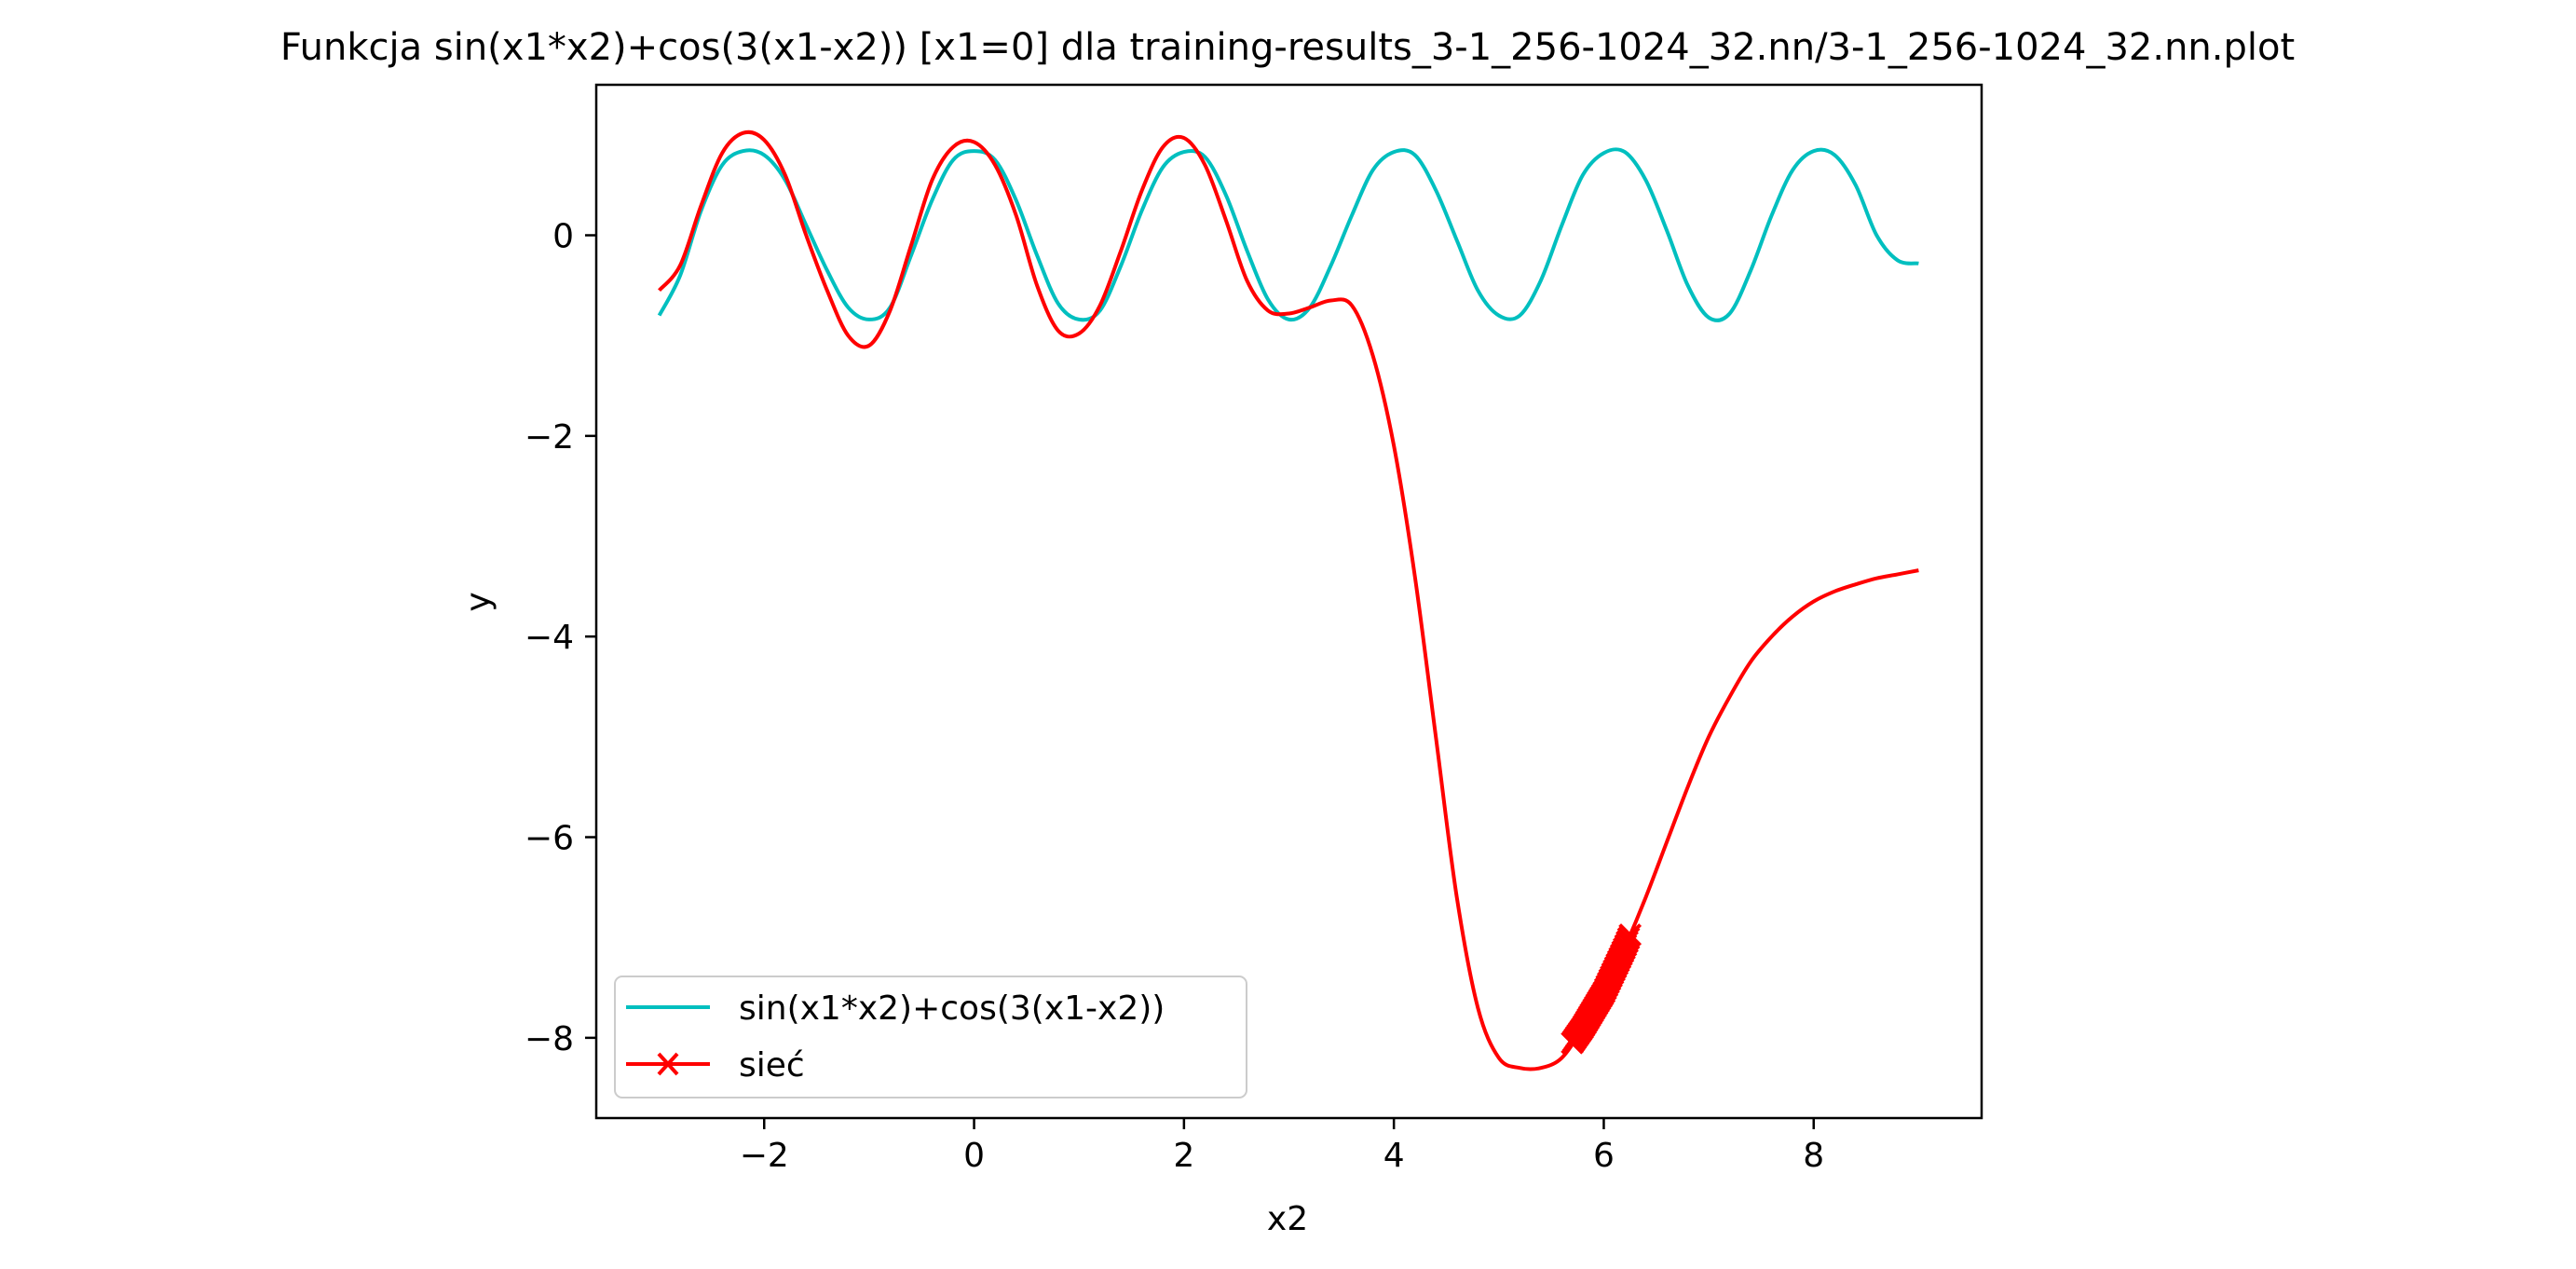  Describe the element at coordinates (549, 1039) in the screenshot. I see `y-tick-label: −8` at that location.